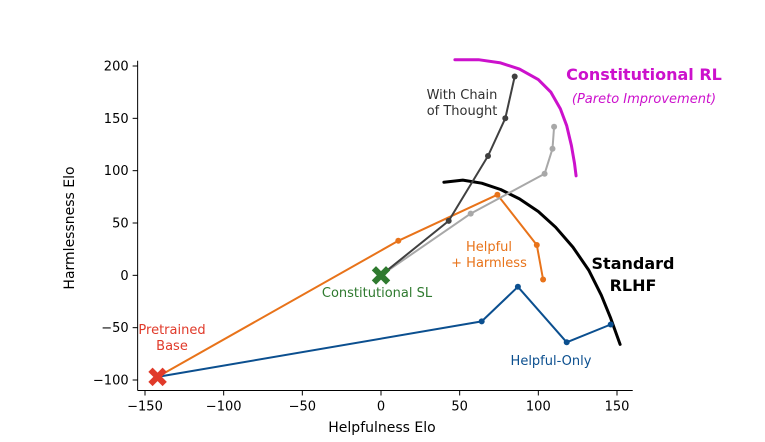 Image resolution: width=765 pixels, height=442 pixels. I want to click on special-markers, so click(269, 326).